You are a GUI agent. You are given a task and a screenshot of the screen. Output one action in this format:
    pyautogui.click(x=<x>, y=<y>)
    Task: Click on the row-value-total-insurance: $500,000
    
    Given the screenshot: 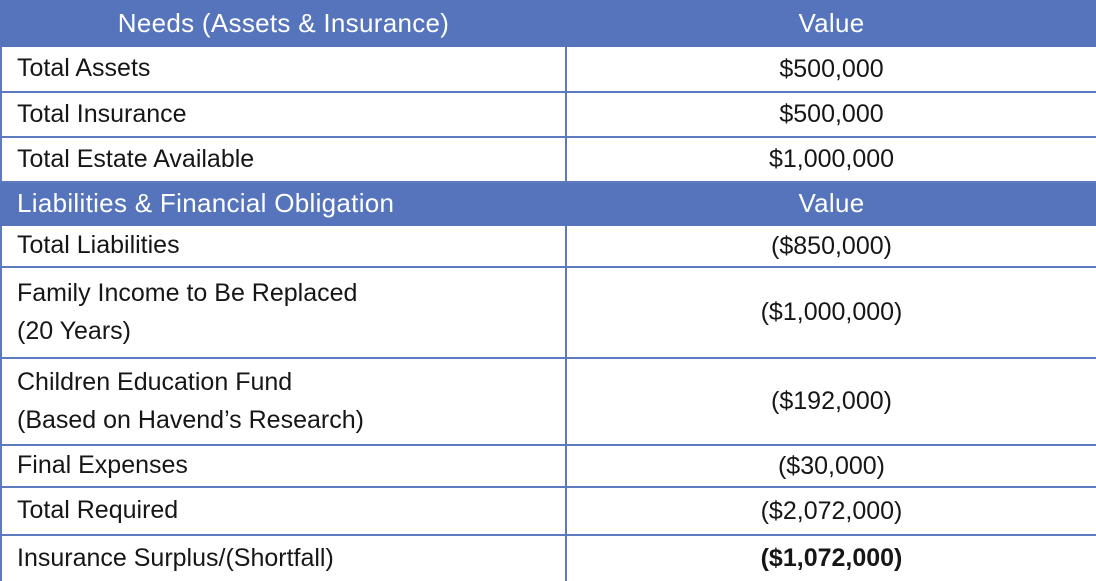 What is the action you would take?
    pyautogui.click(x=830, y=114)
    